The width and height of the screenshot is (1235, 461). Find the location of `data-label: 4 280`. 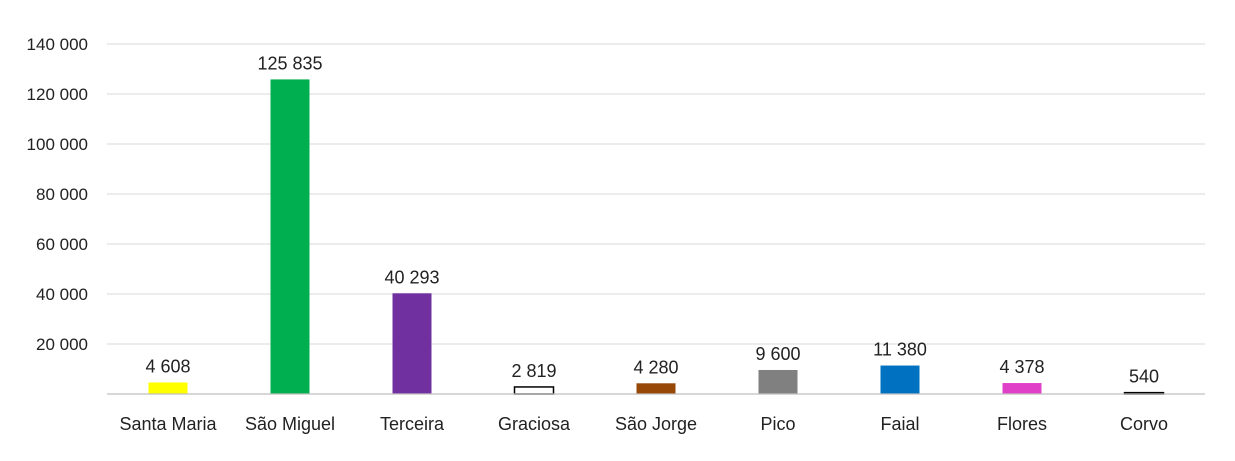

data-label: 4 280 is located at coordinates (655, 367).